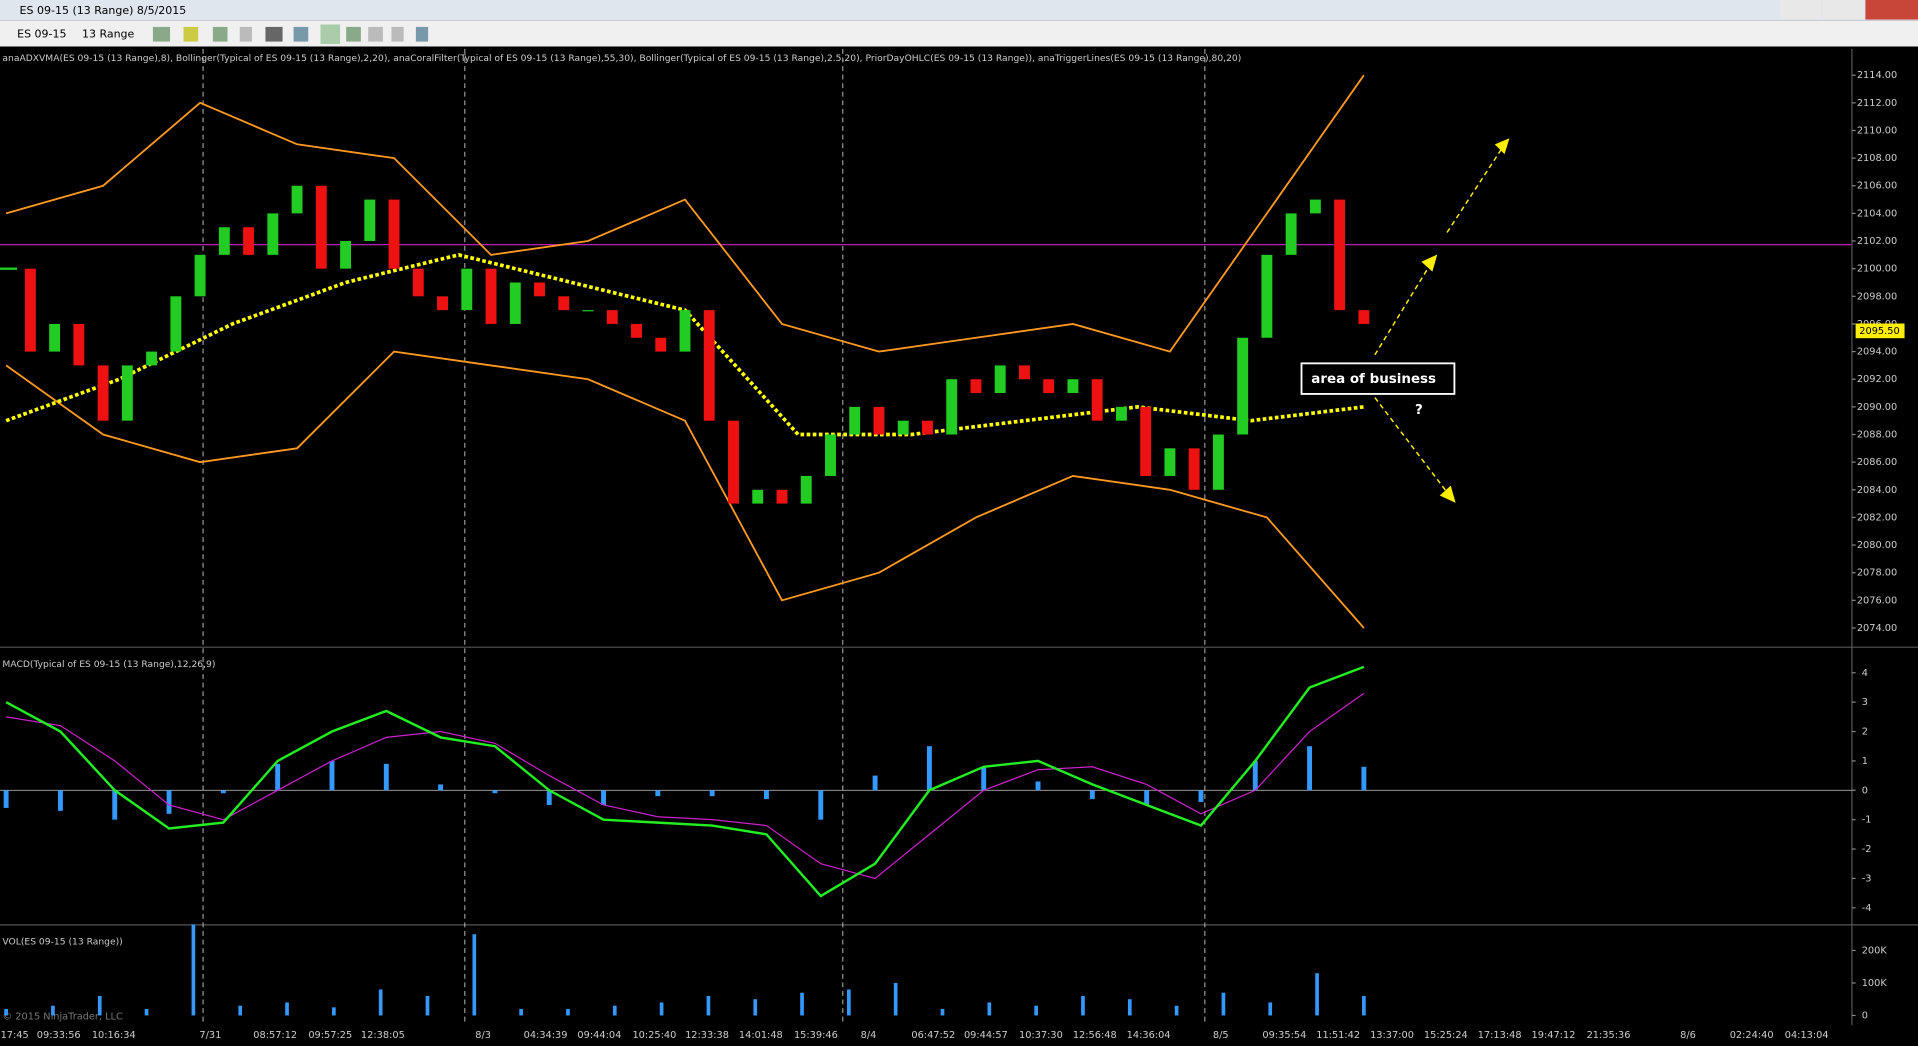 The width and height of the screenshot is (1918, 1046). Describe the element at coordinates (1843, 10) in the screenshot. I see `restore` at that location.